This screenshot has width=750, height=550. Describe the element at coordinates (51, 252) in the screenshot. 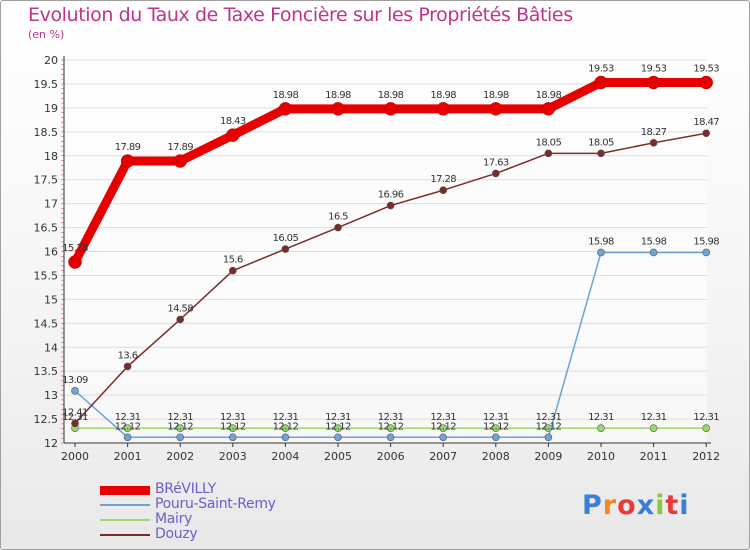

I see `y-tick-label: 16` at that location.